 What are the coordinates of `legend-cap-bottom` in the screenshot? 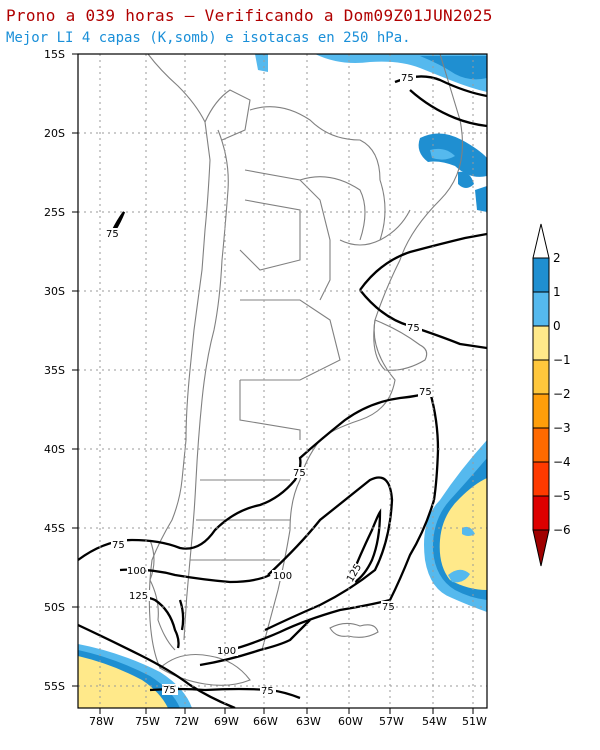 It's located at (541, 548).